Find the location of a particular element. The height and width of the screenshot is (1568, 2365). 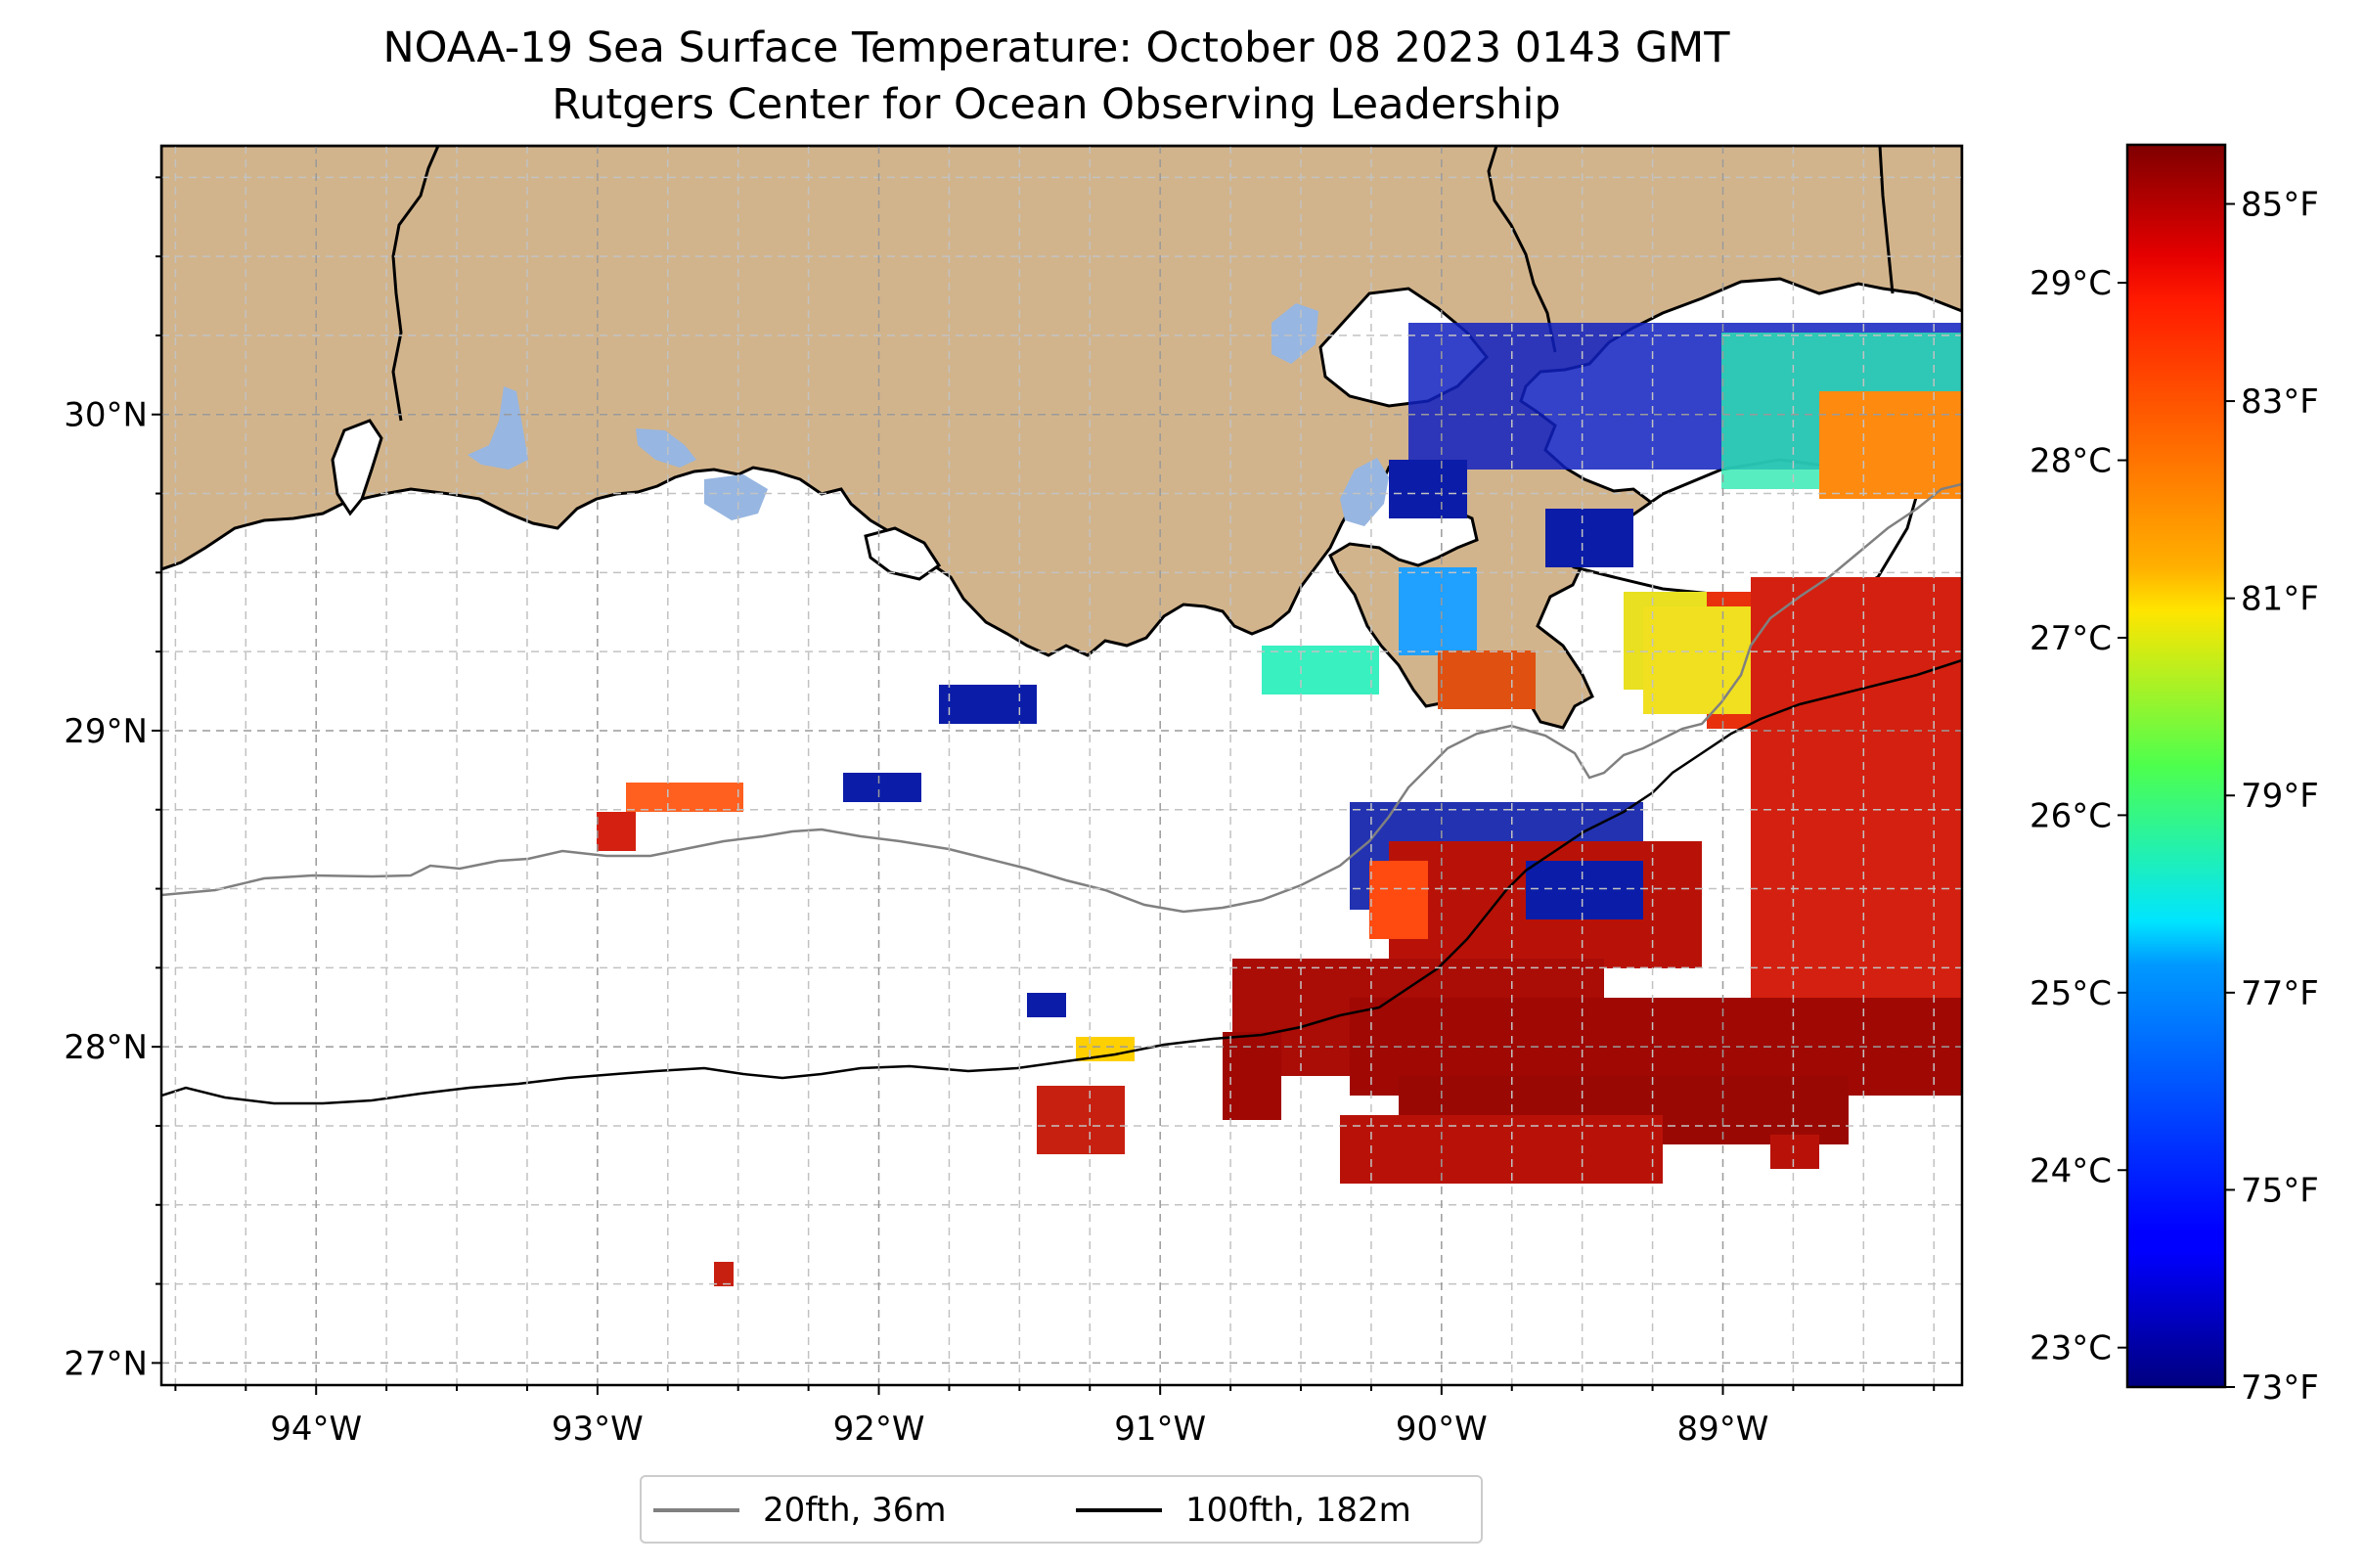

land-island is located at coordinates (357, 467).